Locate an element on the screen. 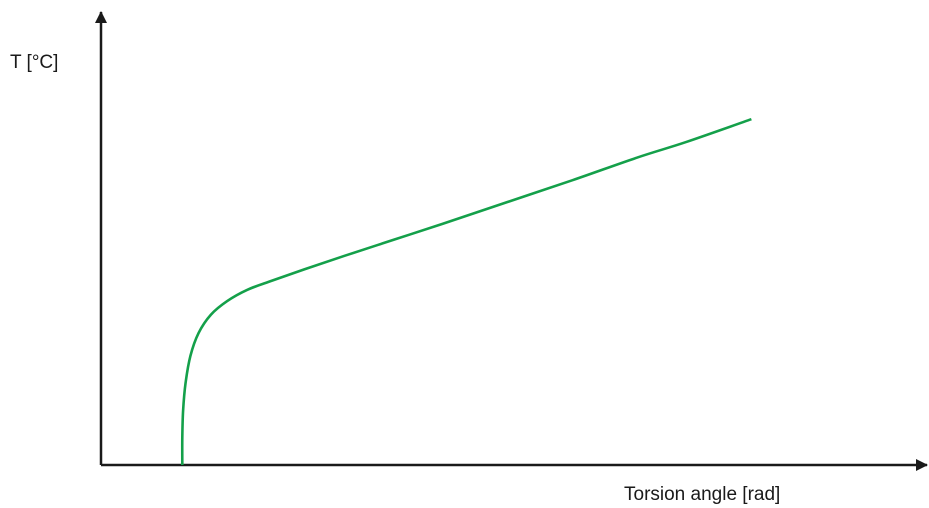 This screenshot has width=929, height=508. x-axis-label: Torsion angle [rad] is located at coordinates (702, 494).